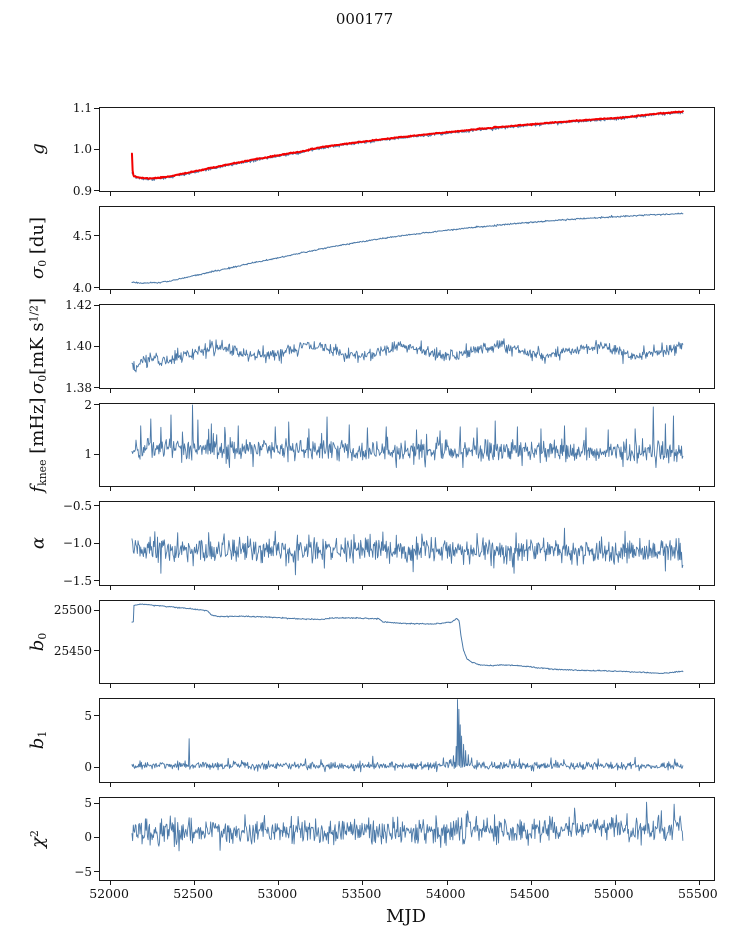 This screenshot has width=729, height=944. I want to click on y-tick-label: 4.5, so click(82, 235).